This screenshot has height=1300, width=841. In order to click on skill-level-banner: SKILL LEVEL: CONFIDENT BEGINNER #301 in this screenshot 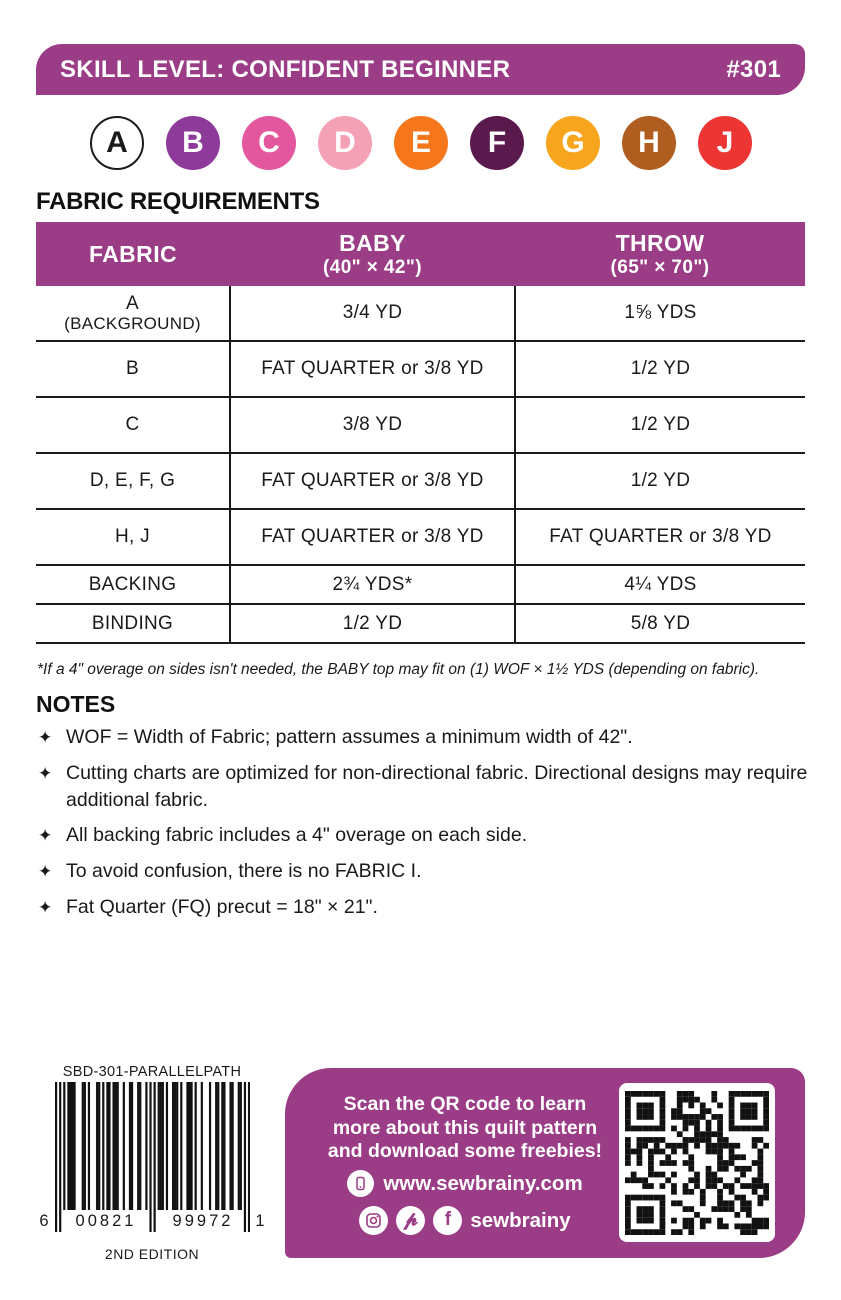, I will do `click(420, 69)`.